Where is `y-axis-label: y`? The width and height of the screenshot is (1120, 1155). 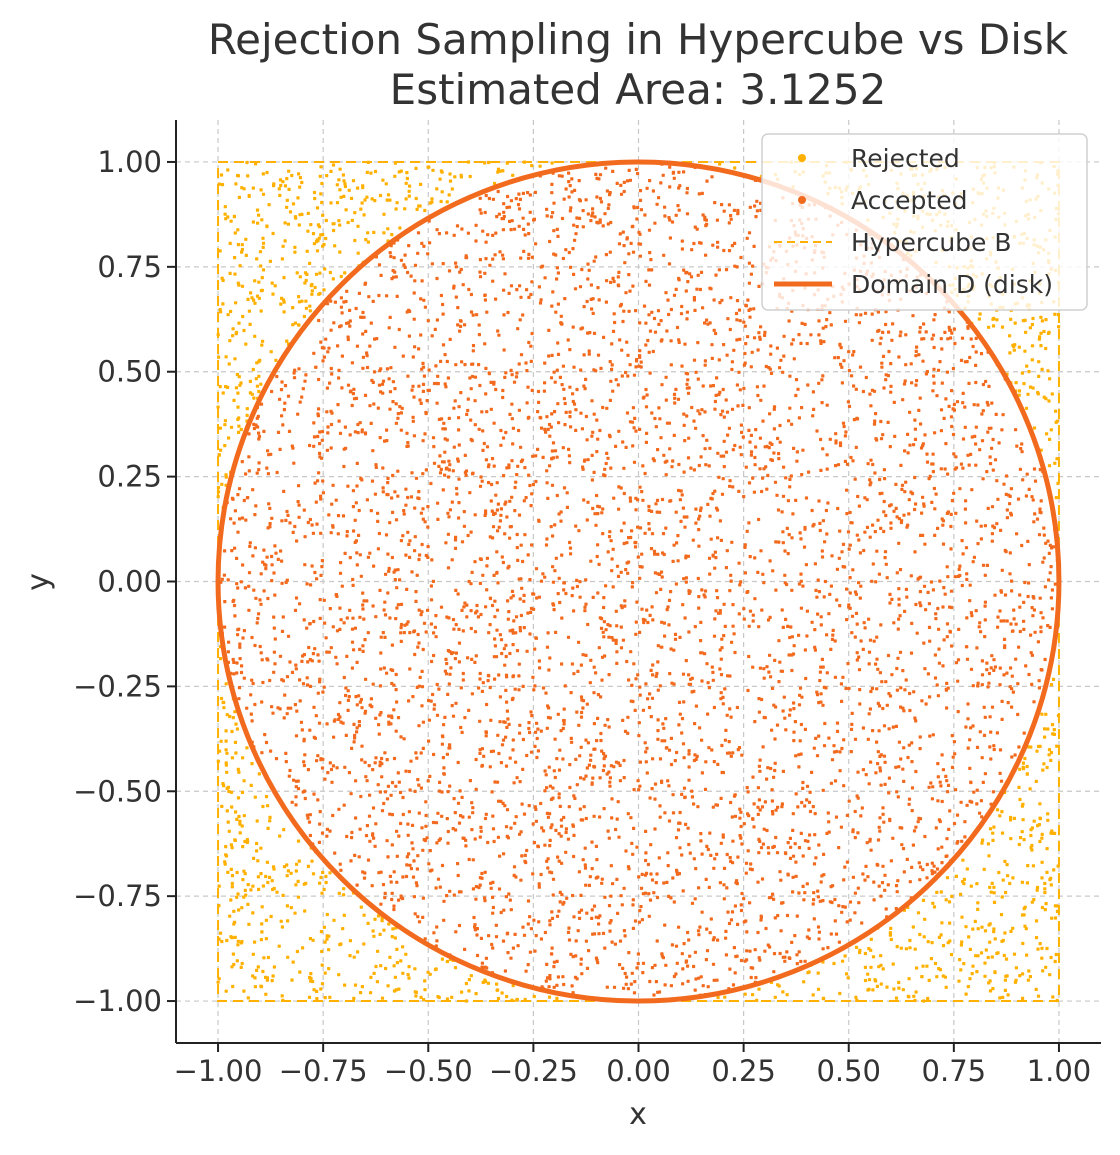
y-axis-label: y is located at coordinates (38, 582).